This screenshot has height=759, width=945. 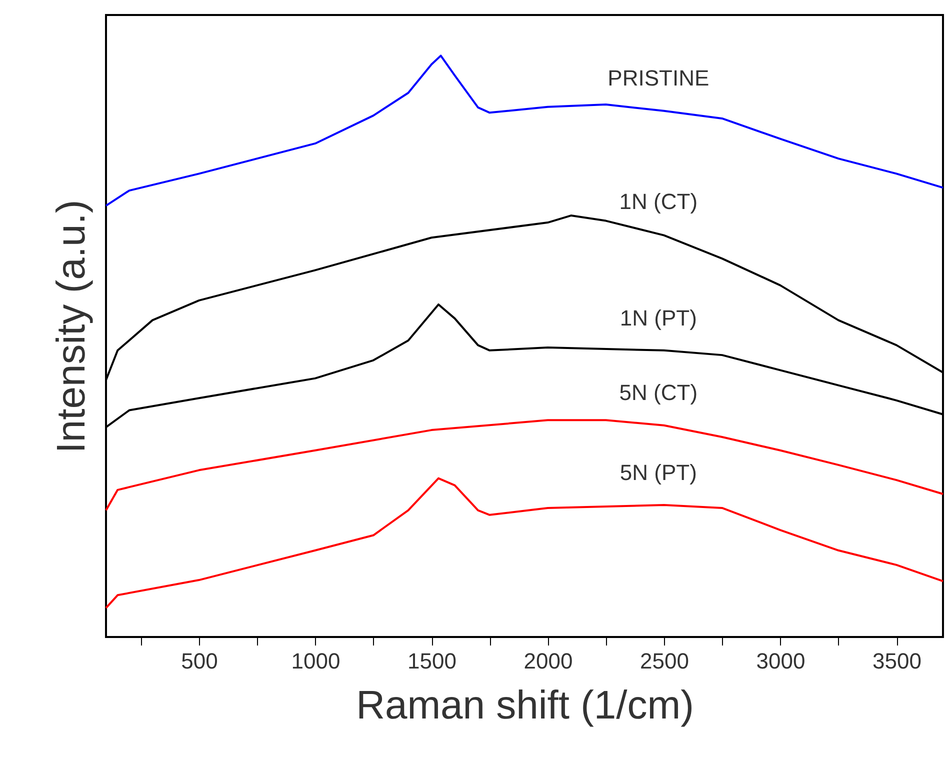 I want to click on y-axis-title: Intensity (a.u.), so click(x=72, y=327).